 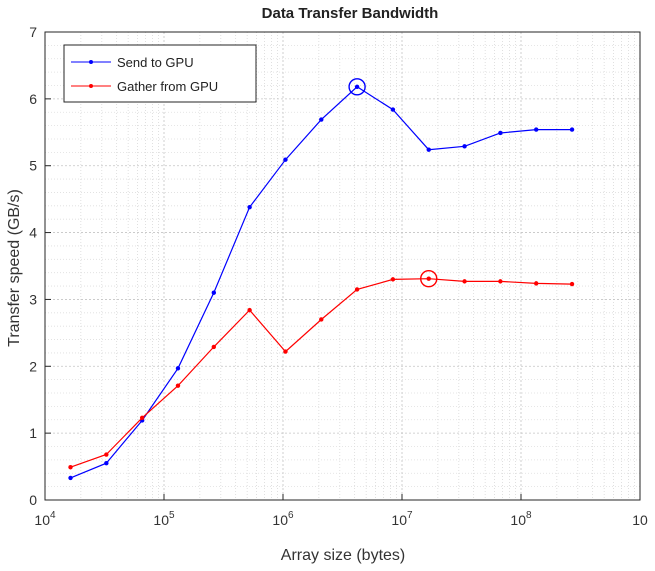 I want to click on chart-title: Data Transfer Bandwidth, so click(x=350, y=13).